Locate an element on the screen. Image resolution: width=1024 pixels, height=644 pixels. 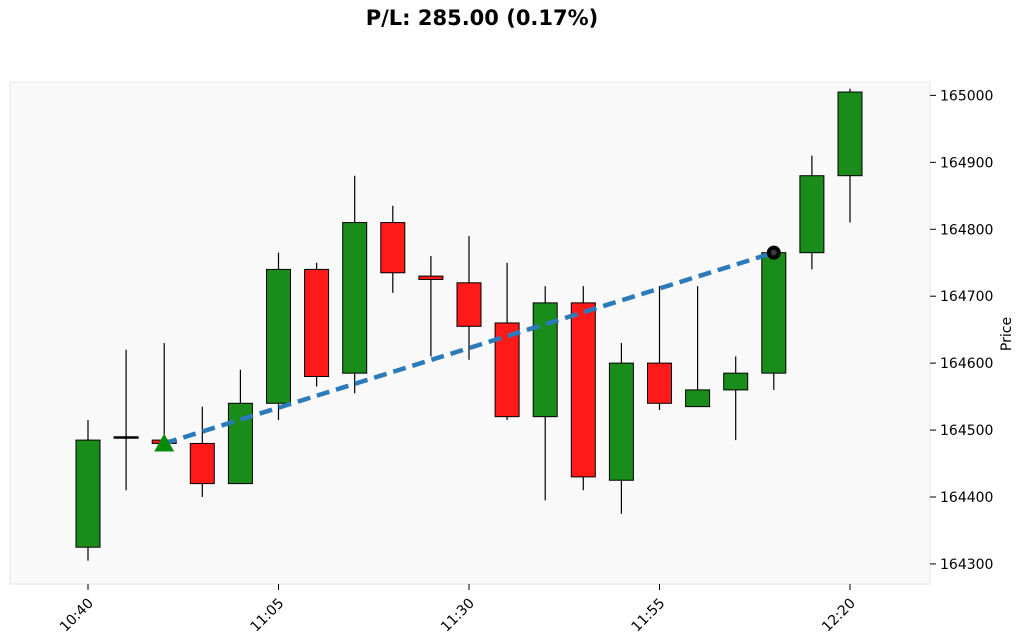
chart-title: P/L: 285.00 (0.17%) is located at coordinates (482, 18).